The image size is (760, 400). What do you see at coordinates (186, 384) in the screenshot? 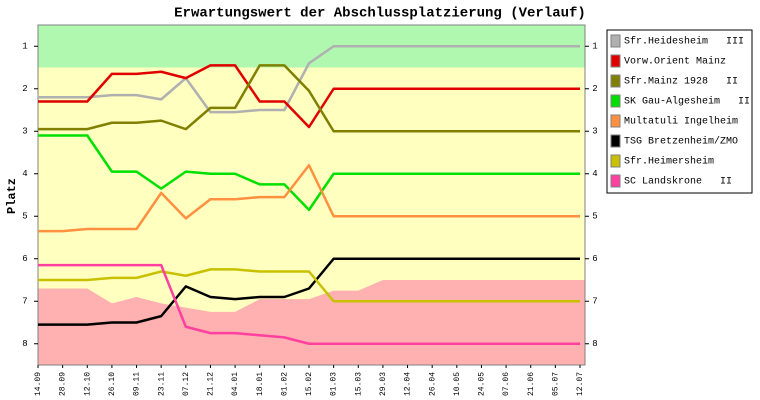
I see `x-tick-label: 07.12` at bounding box center [186, 384].